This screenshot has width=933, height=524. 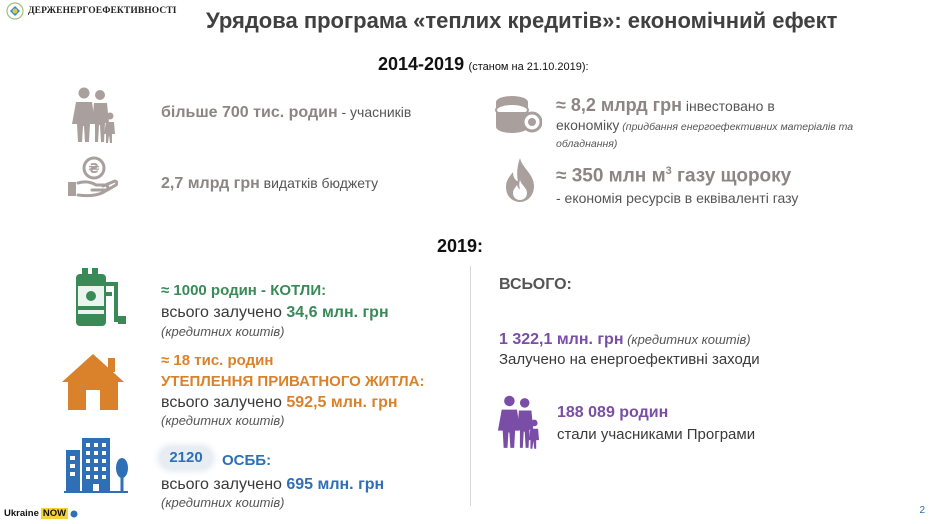 What do you see at coordinates (244, 290) in the screenshot?
I see `boilers-headline: ≈ 1000 родин - КОТЛИ:` at bounding box center [244, 290].